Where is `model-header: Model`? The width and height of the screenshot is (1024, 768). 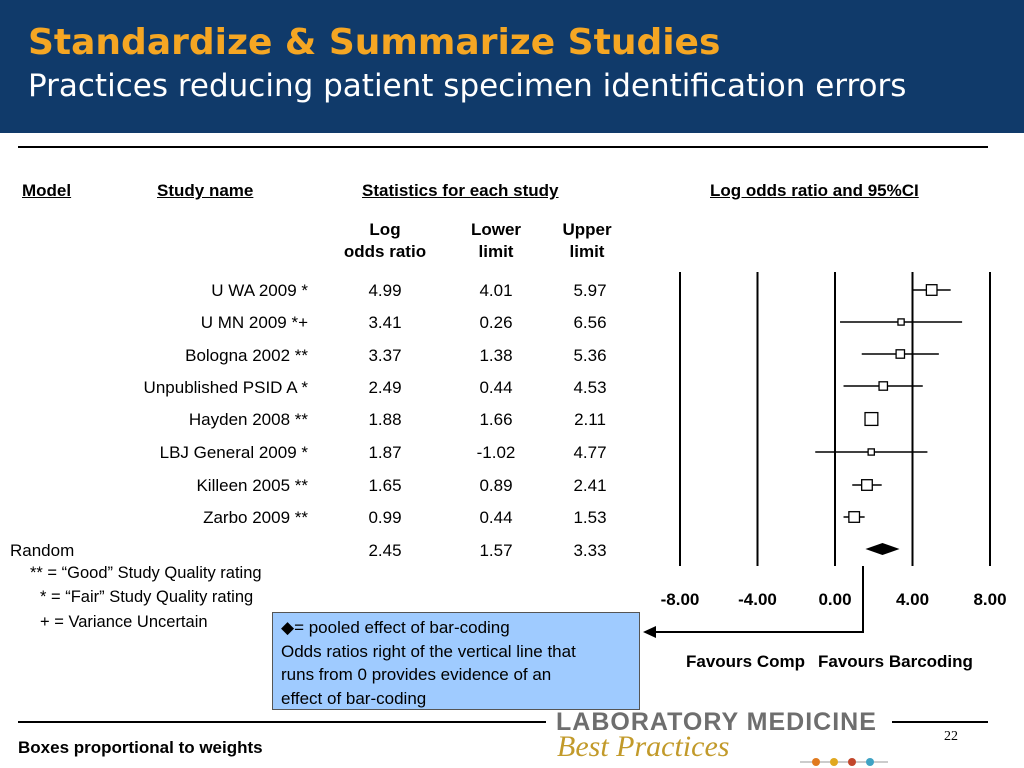
model-header: Model is located at coordinates (47, 190).